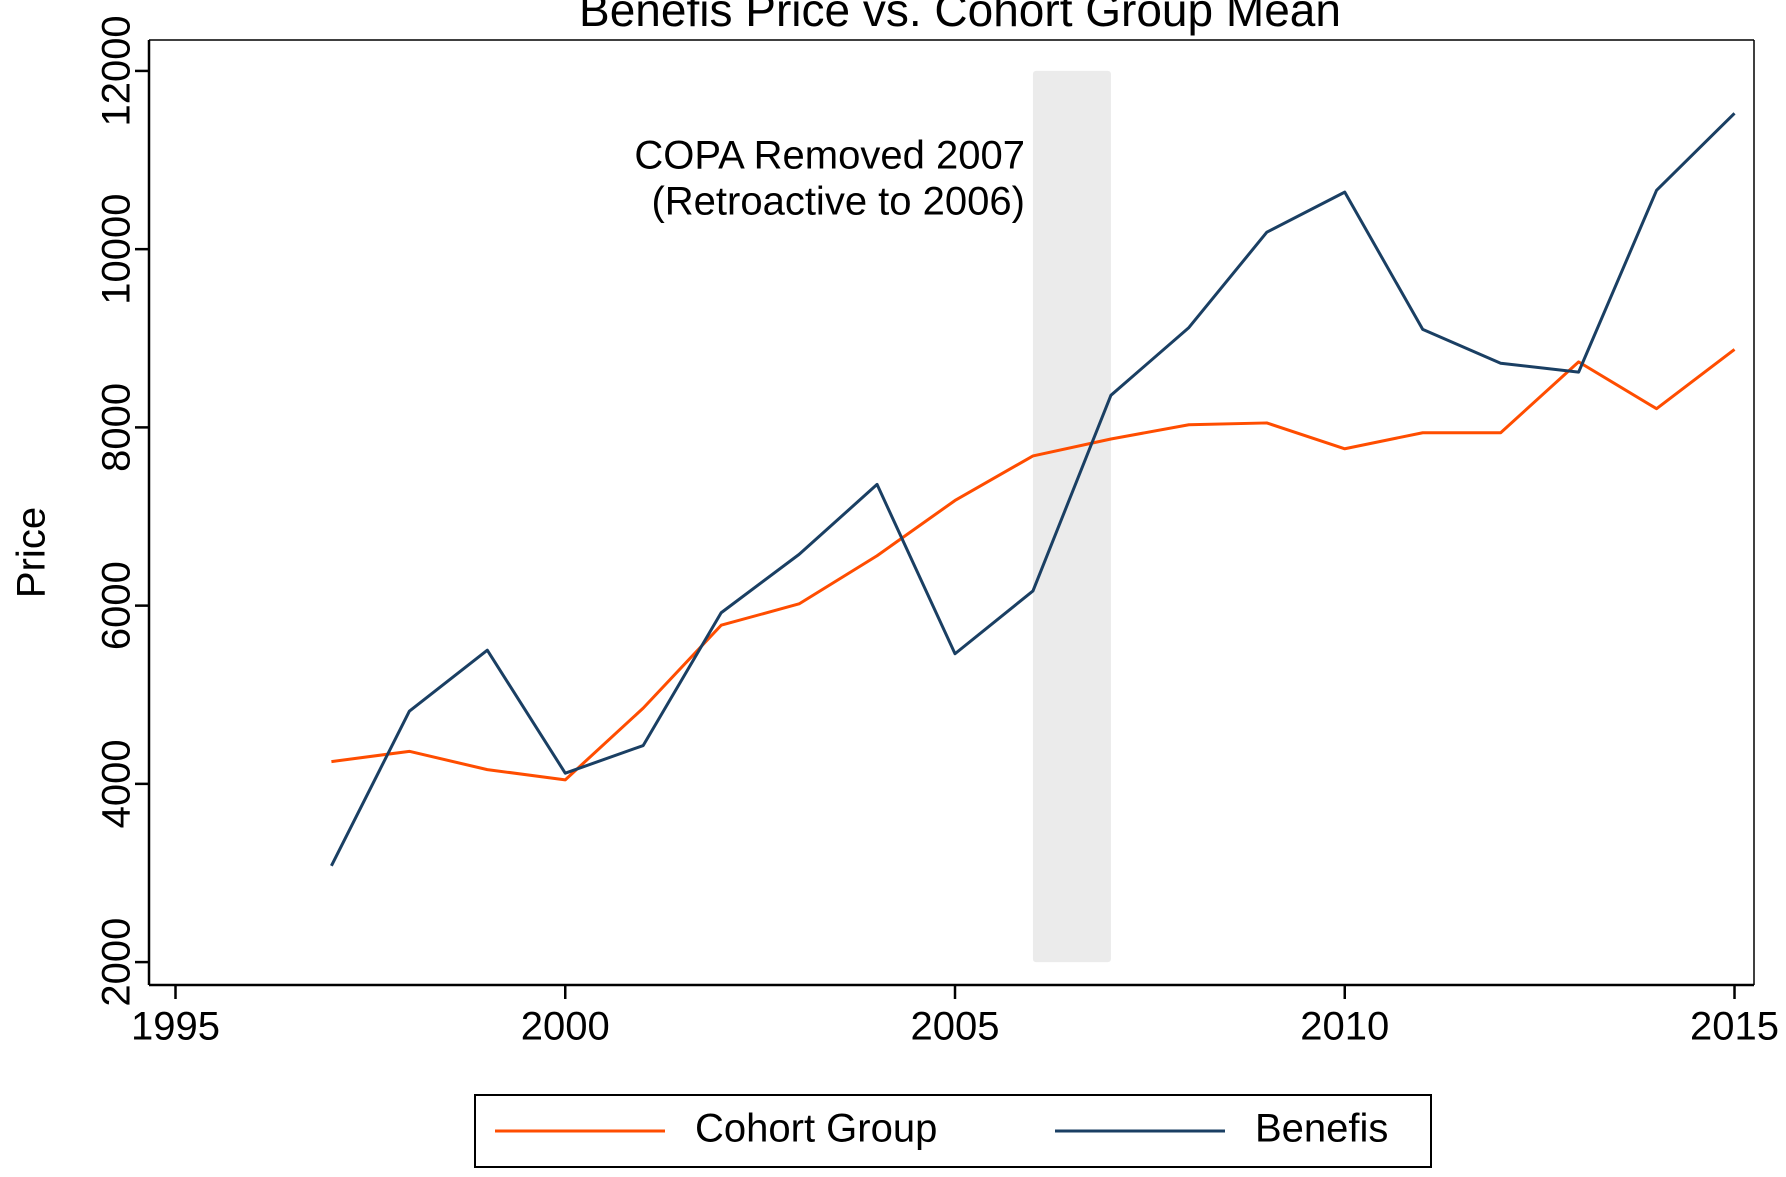 The width and height of the screenshot is (1786, 1177). What do you see at coordinates (838, 202) in the screenshot?
I see `annotation: (Retroactive to 2006)` at bounding box center [838, 202].